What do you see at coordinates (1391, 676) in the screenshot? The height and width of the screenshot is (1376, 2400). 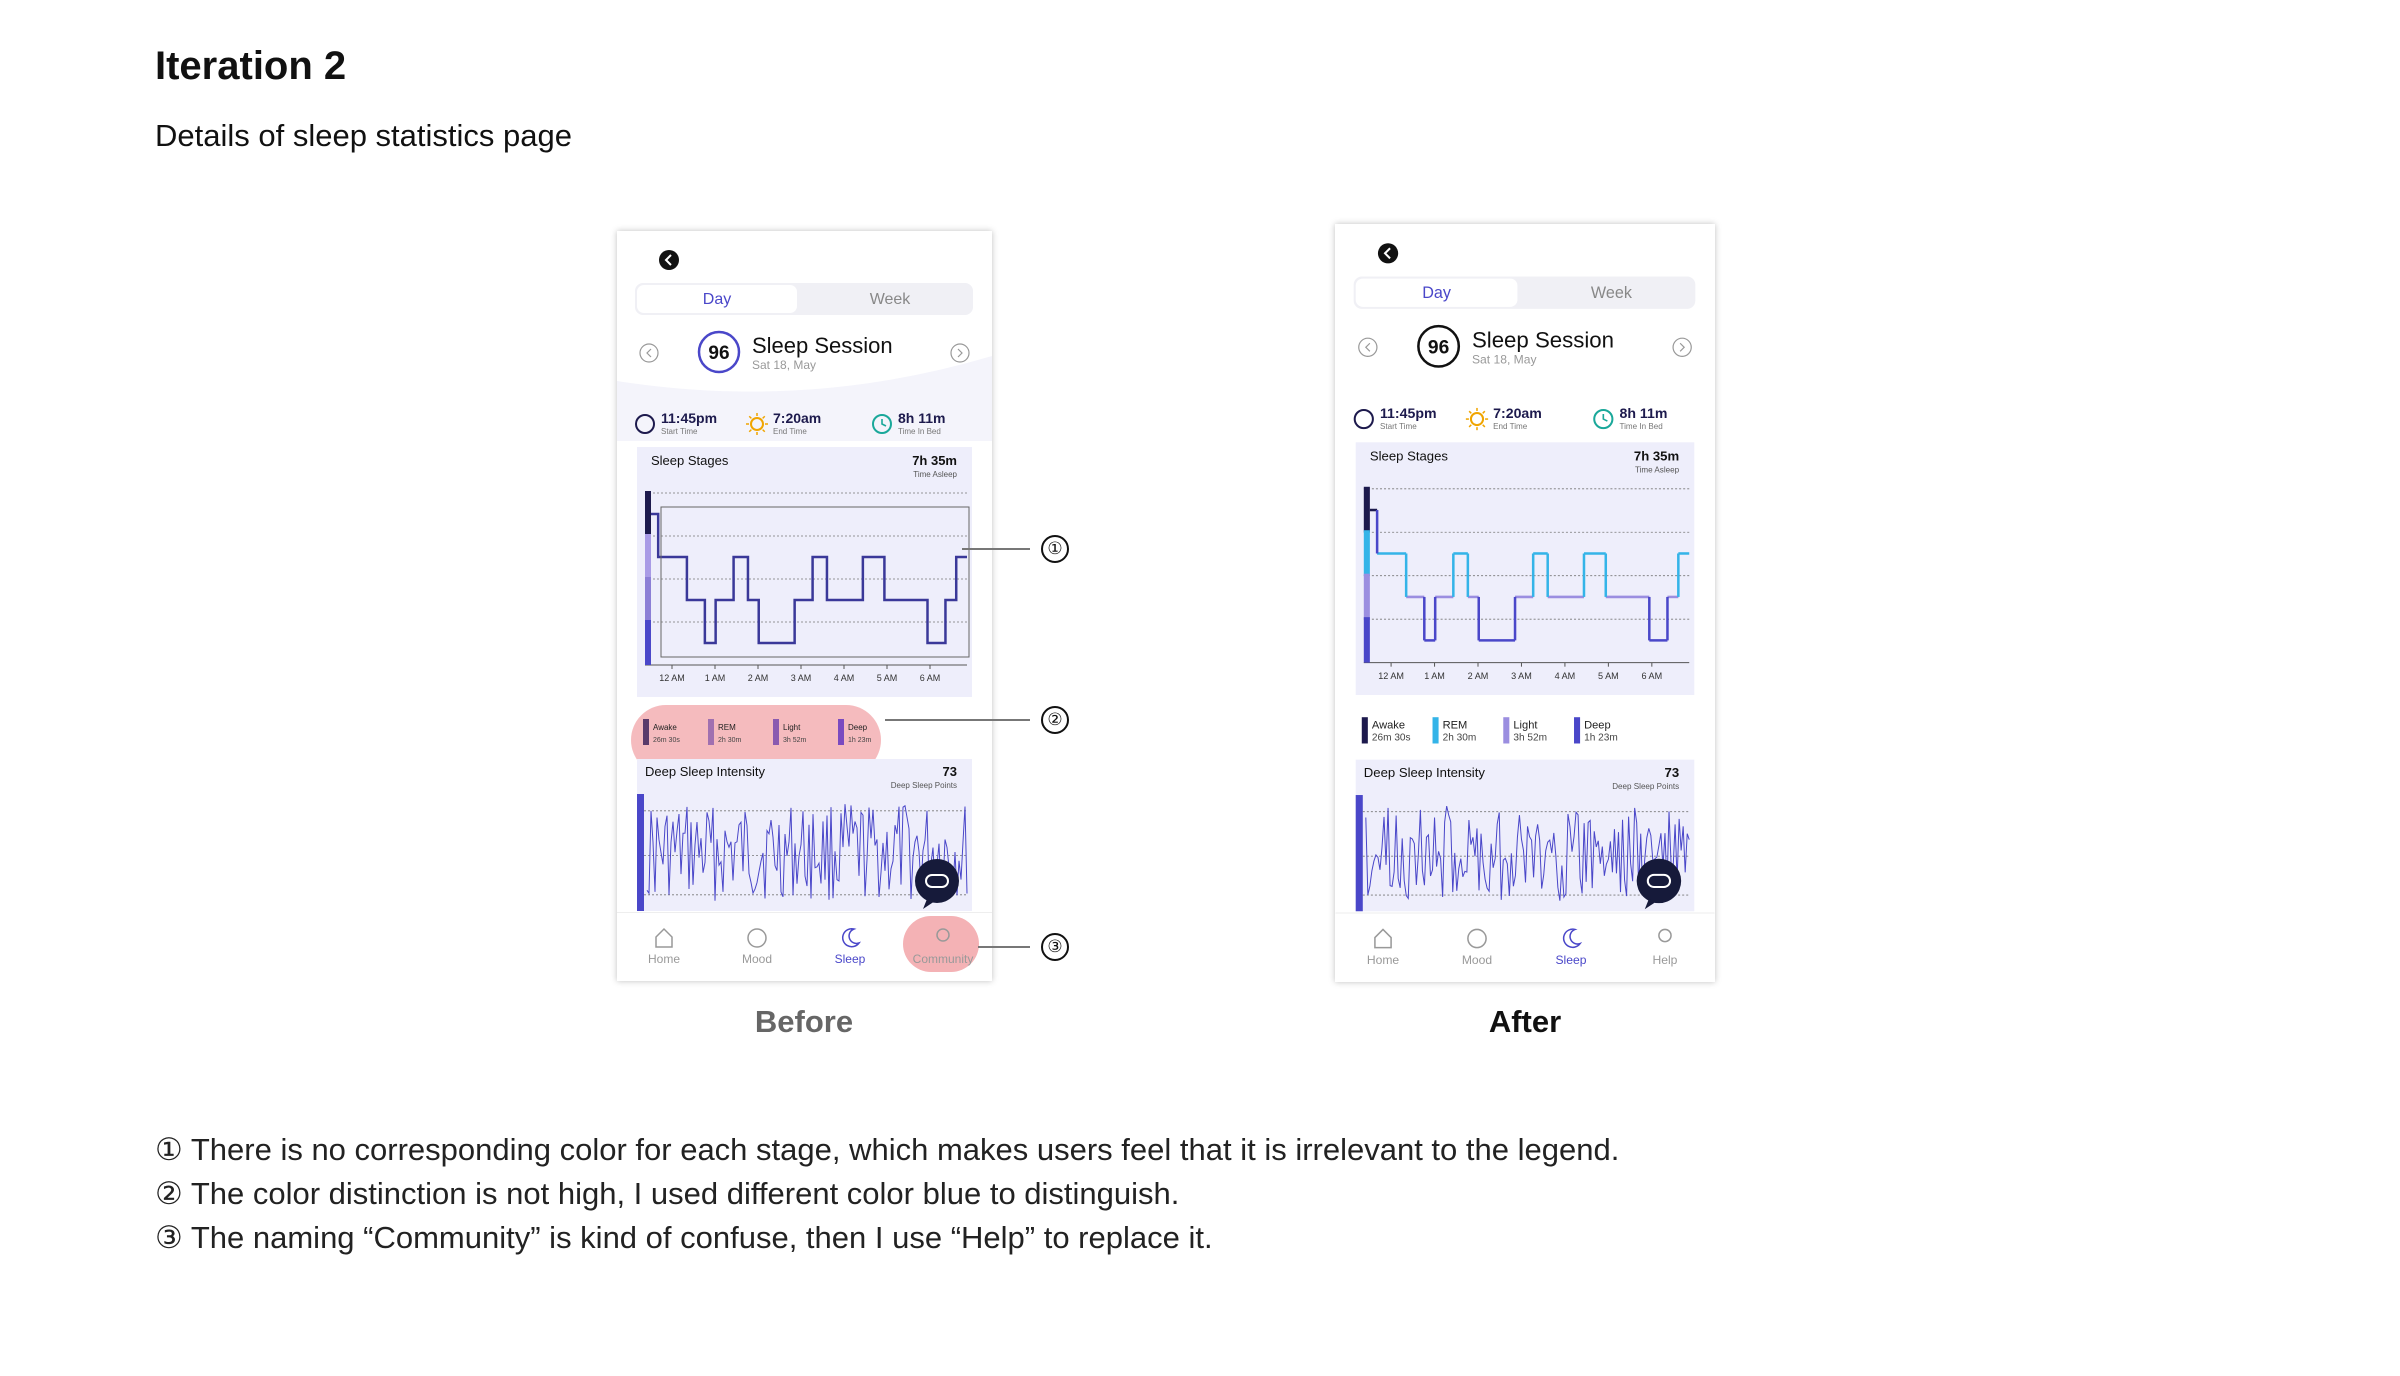 I see `time-tick-label: 12 AM` at bounding box center [1391, 676].